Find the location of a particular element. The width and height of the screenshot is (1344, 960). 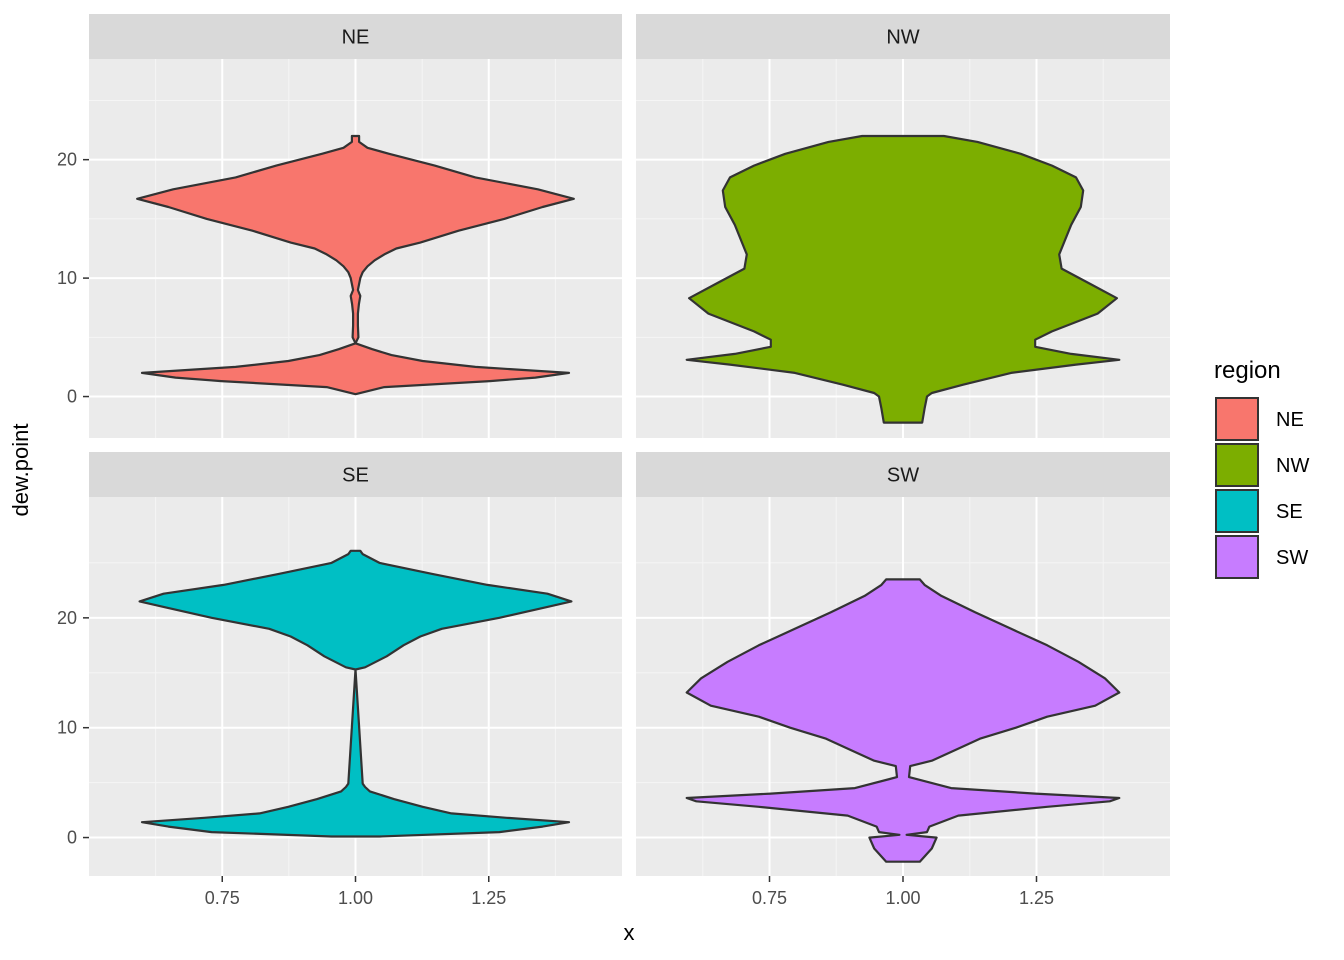

y-axis-title: dew.point is located at coordinates (20, 470).